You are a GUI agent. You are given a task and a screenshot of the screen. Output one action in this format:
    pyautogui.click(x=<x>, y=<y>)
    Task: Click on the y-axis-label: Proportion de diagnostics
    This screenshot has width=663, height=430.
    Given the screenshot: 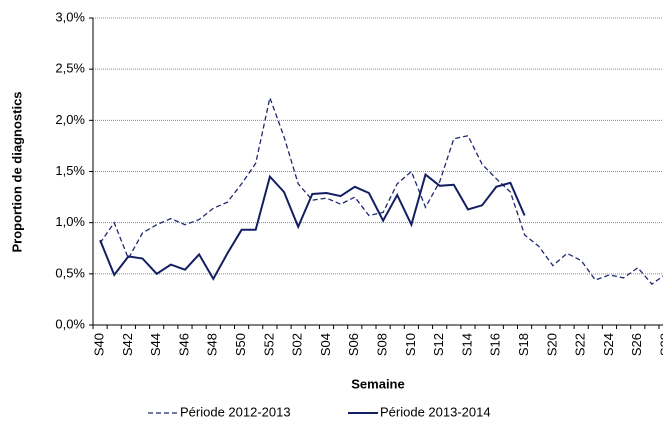 What is the action you would take?
    pyautogui.click(x=16, y=171)
    